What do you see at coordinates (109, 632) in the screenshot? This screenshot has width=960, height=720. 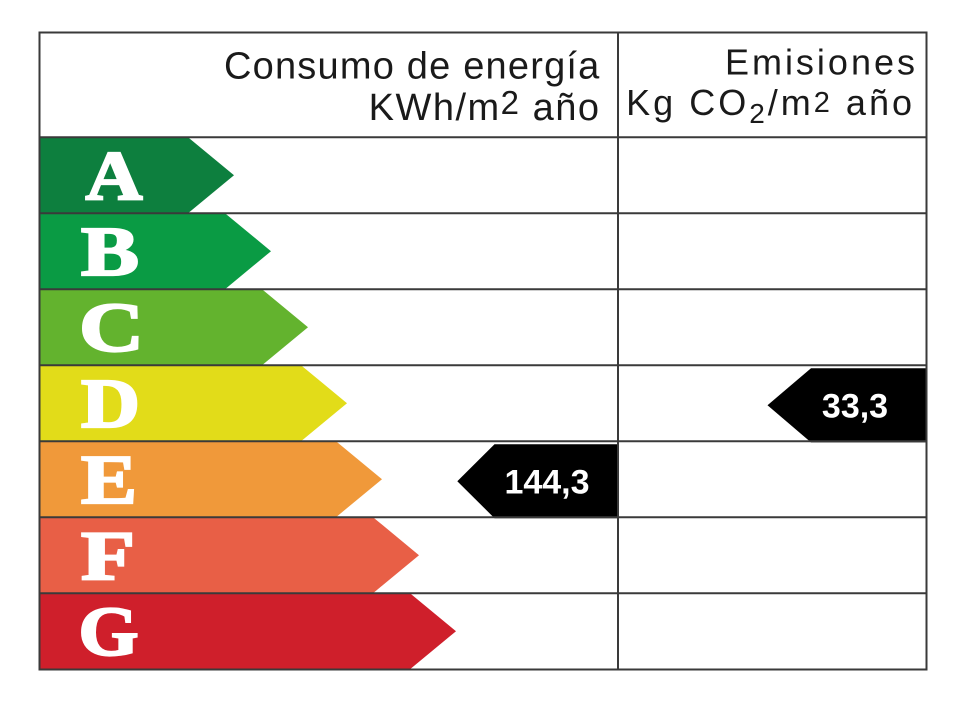 I see `svg-text: G` at bounding box center [109, 632].